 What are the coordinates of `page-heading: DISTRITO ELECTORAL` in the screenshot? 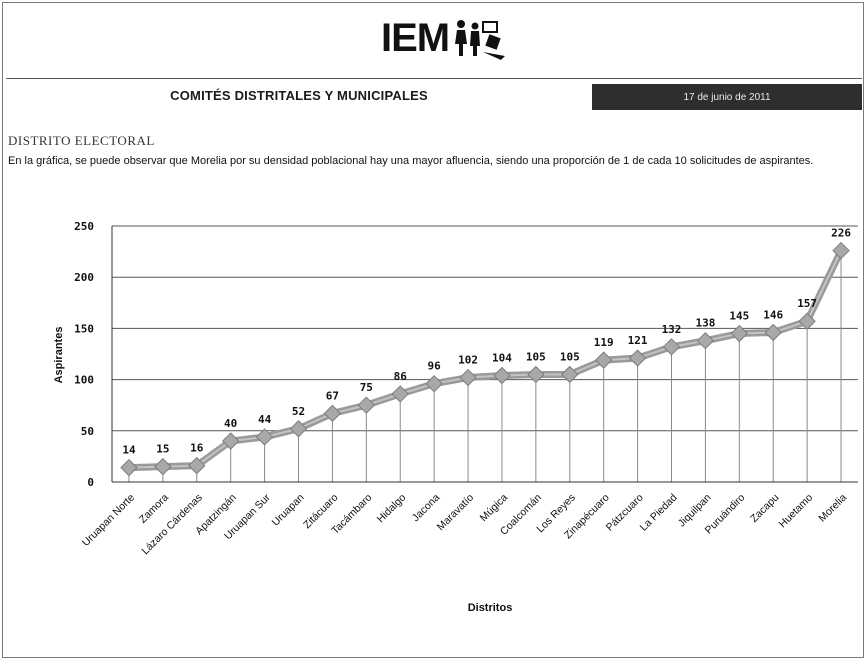 It's located at (81, 140).